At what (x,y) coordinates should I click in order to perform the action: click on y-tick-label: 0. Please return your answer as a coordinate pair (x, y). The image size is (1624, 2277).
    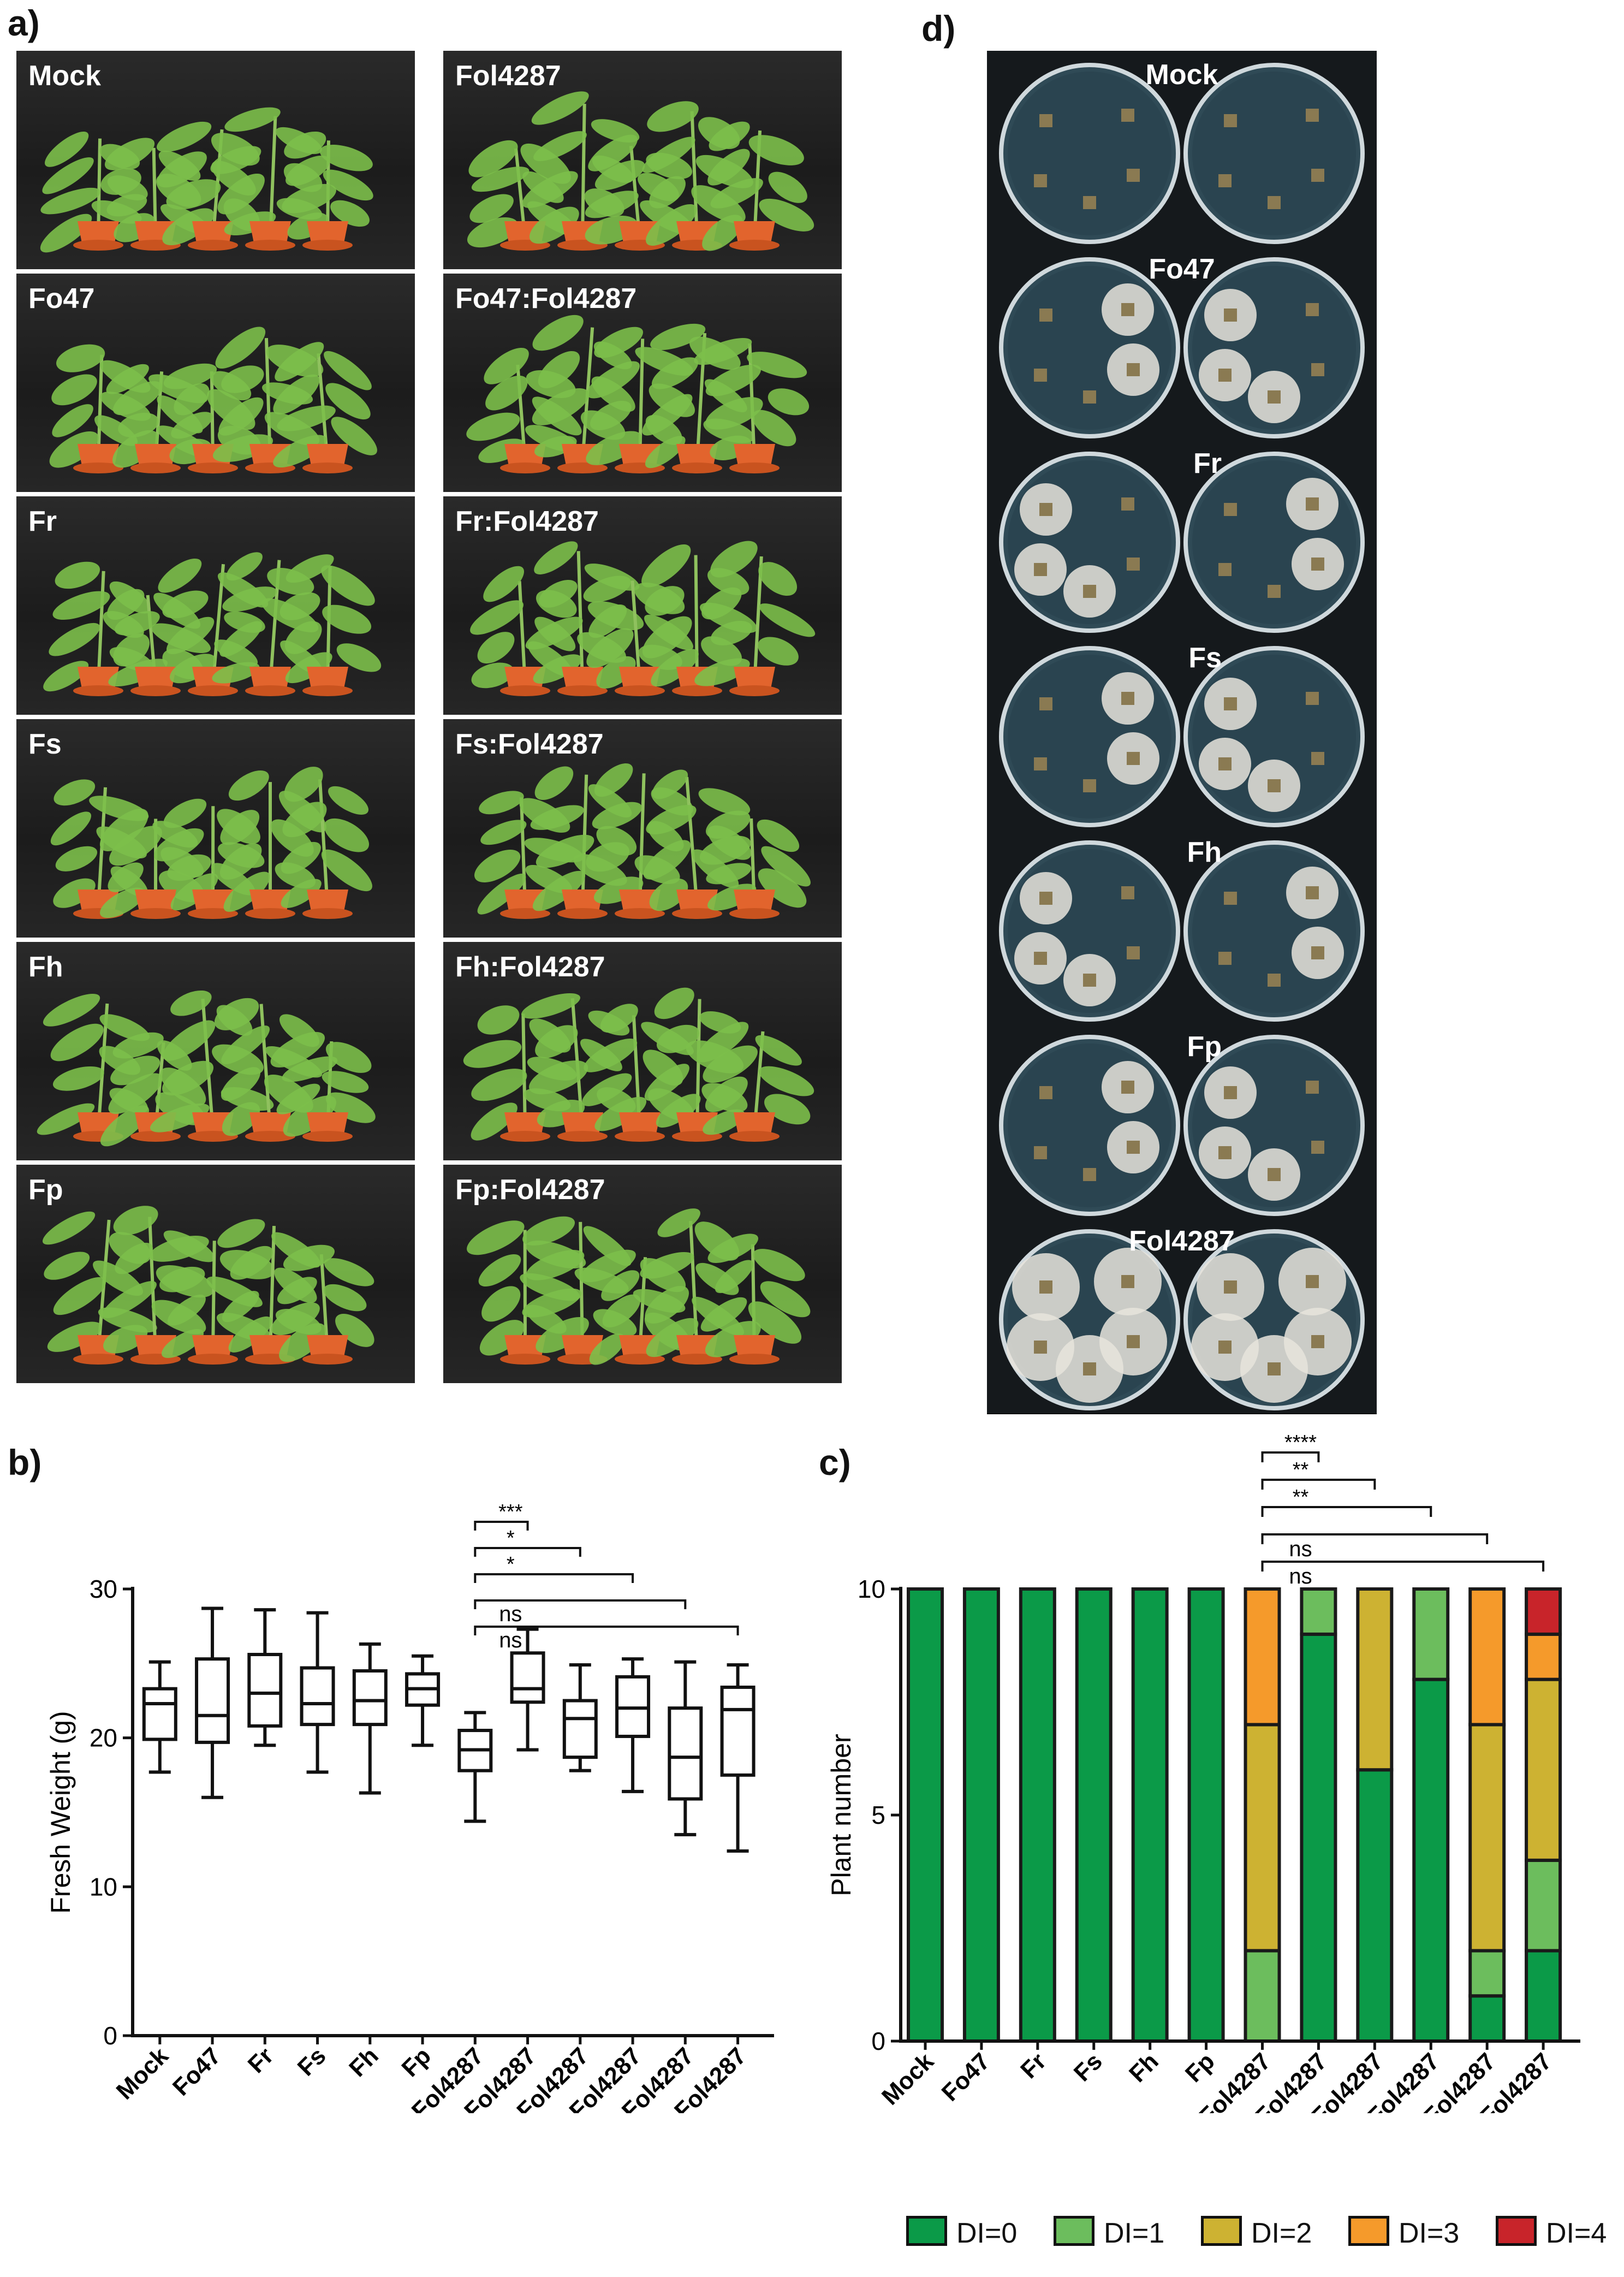
    Looking at the image, I should click on (878, 2041).